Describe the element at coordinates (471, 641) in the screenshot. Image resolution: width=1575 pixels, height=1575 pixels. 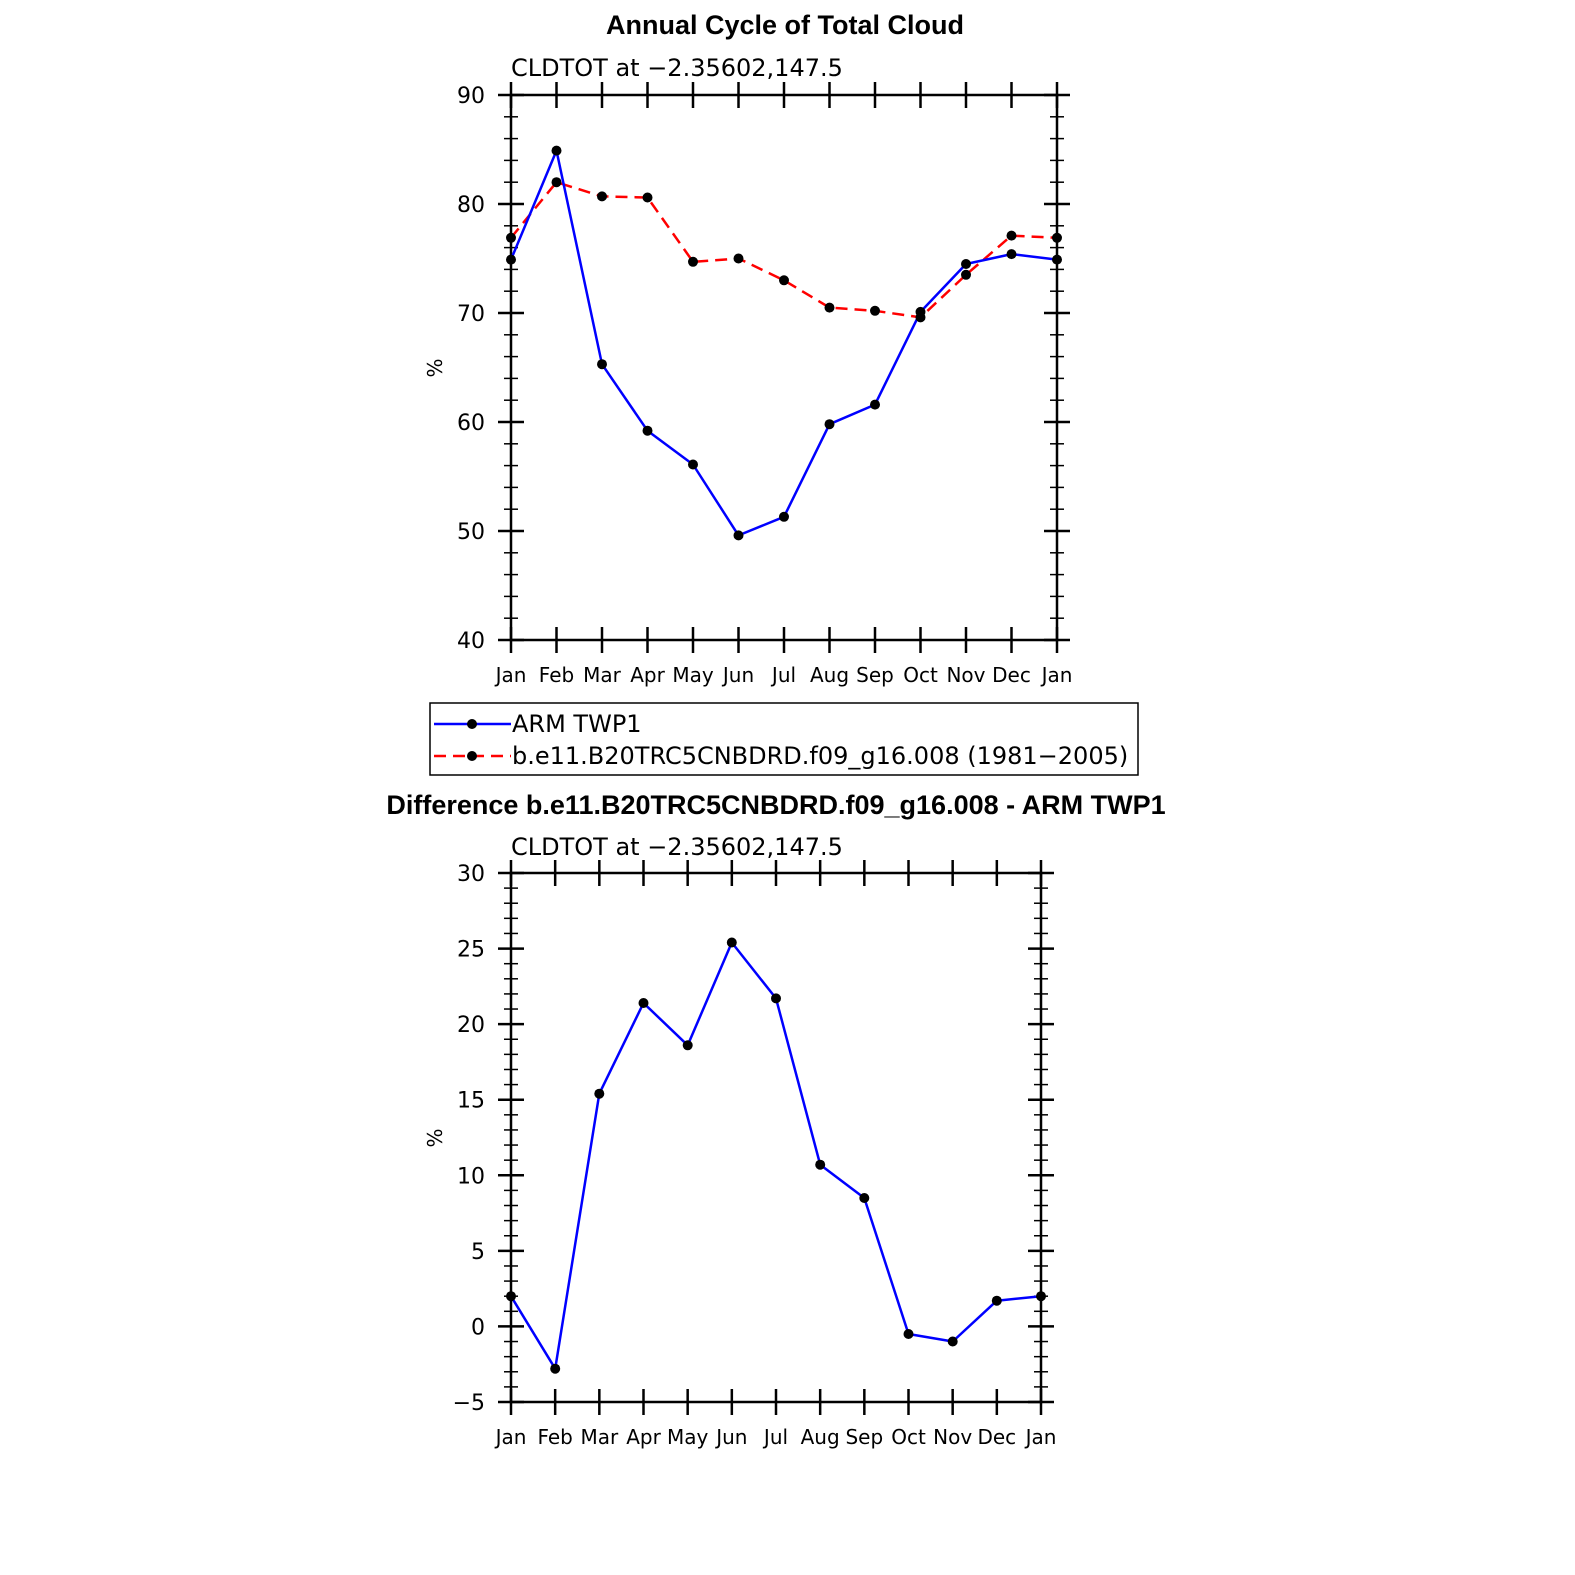
I see `y-tick-label: 40` at that location.